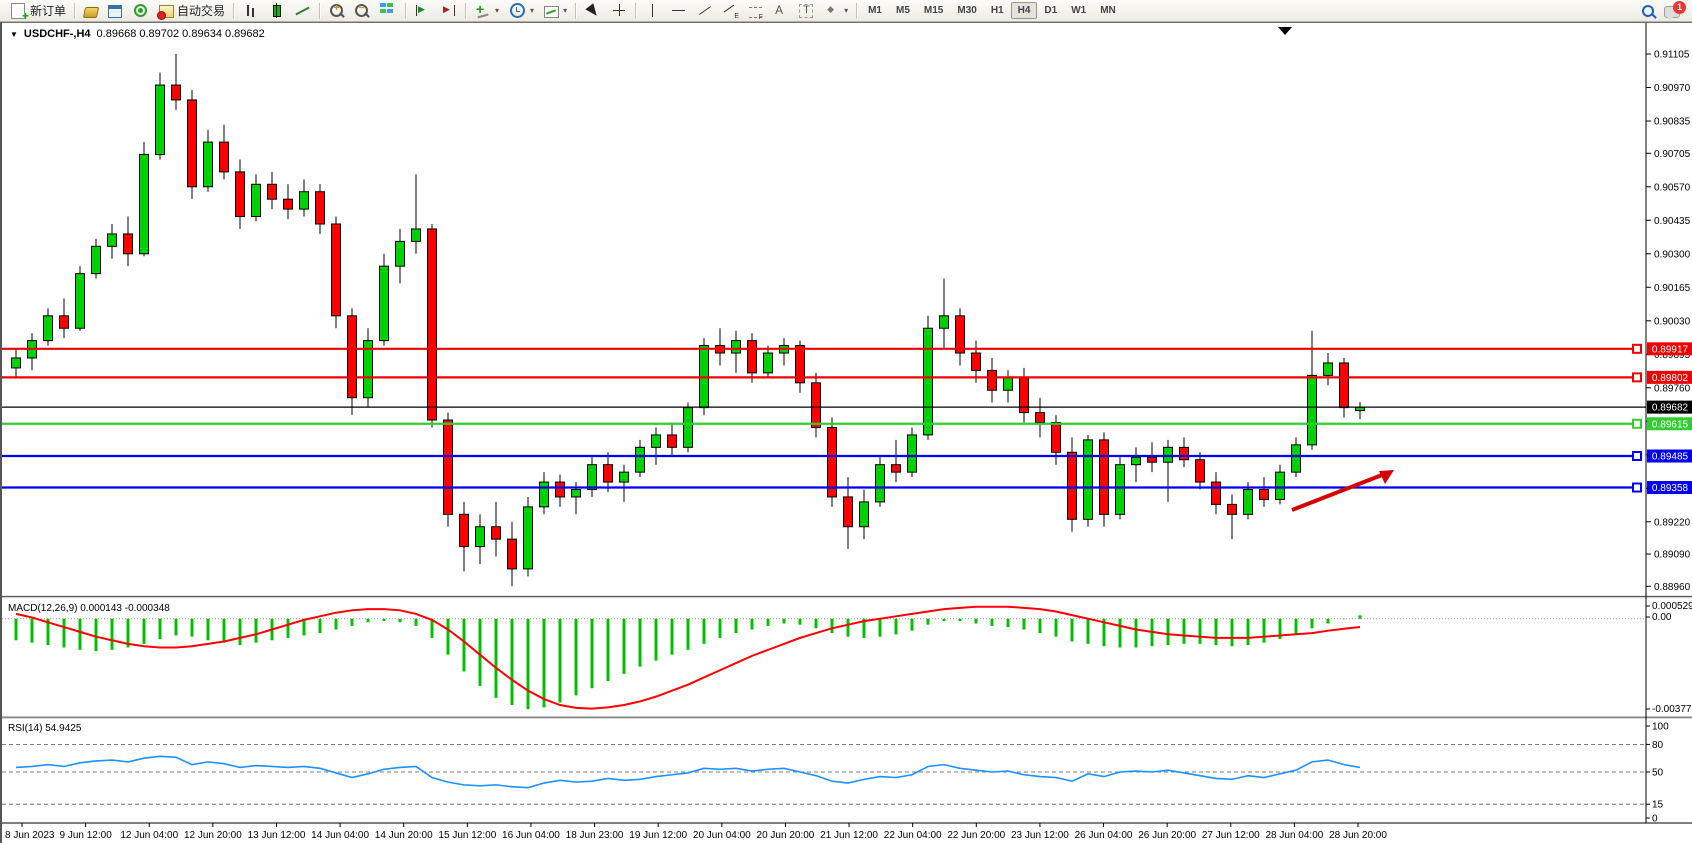 The height and width of the screenshot is (843, 1692). Describe the element at coordinates (836, 10) in the screenshot. I see `arrows-button: ▾` at that location.